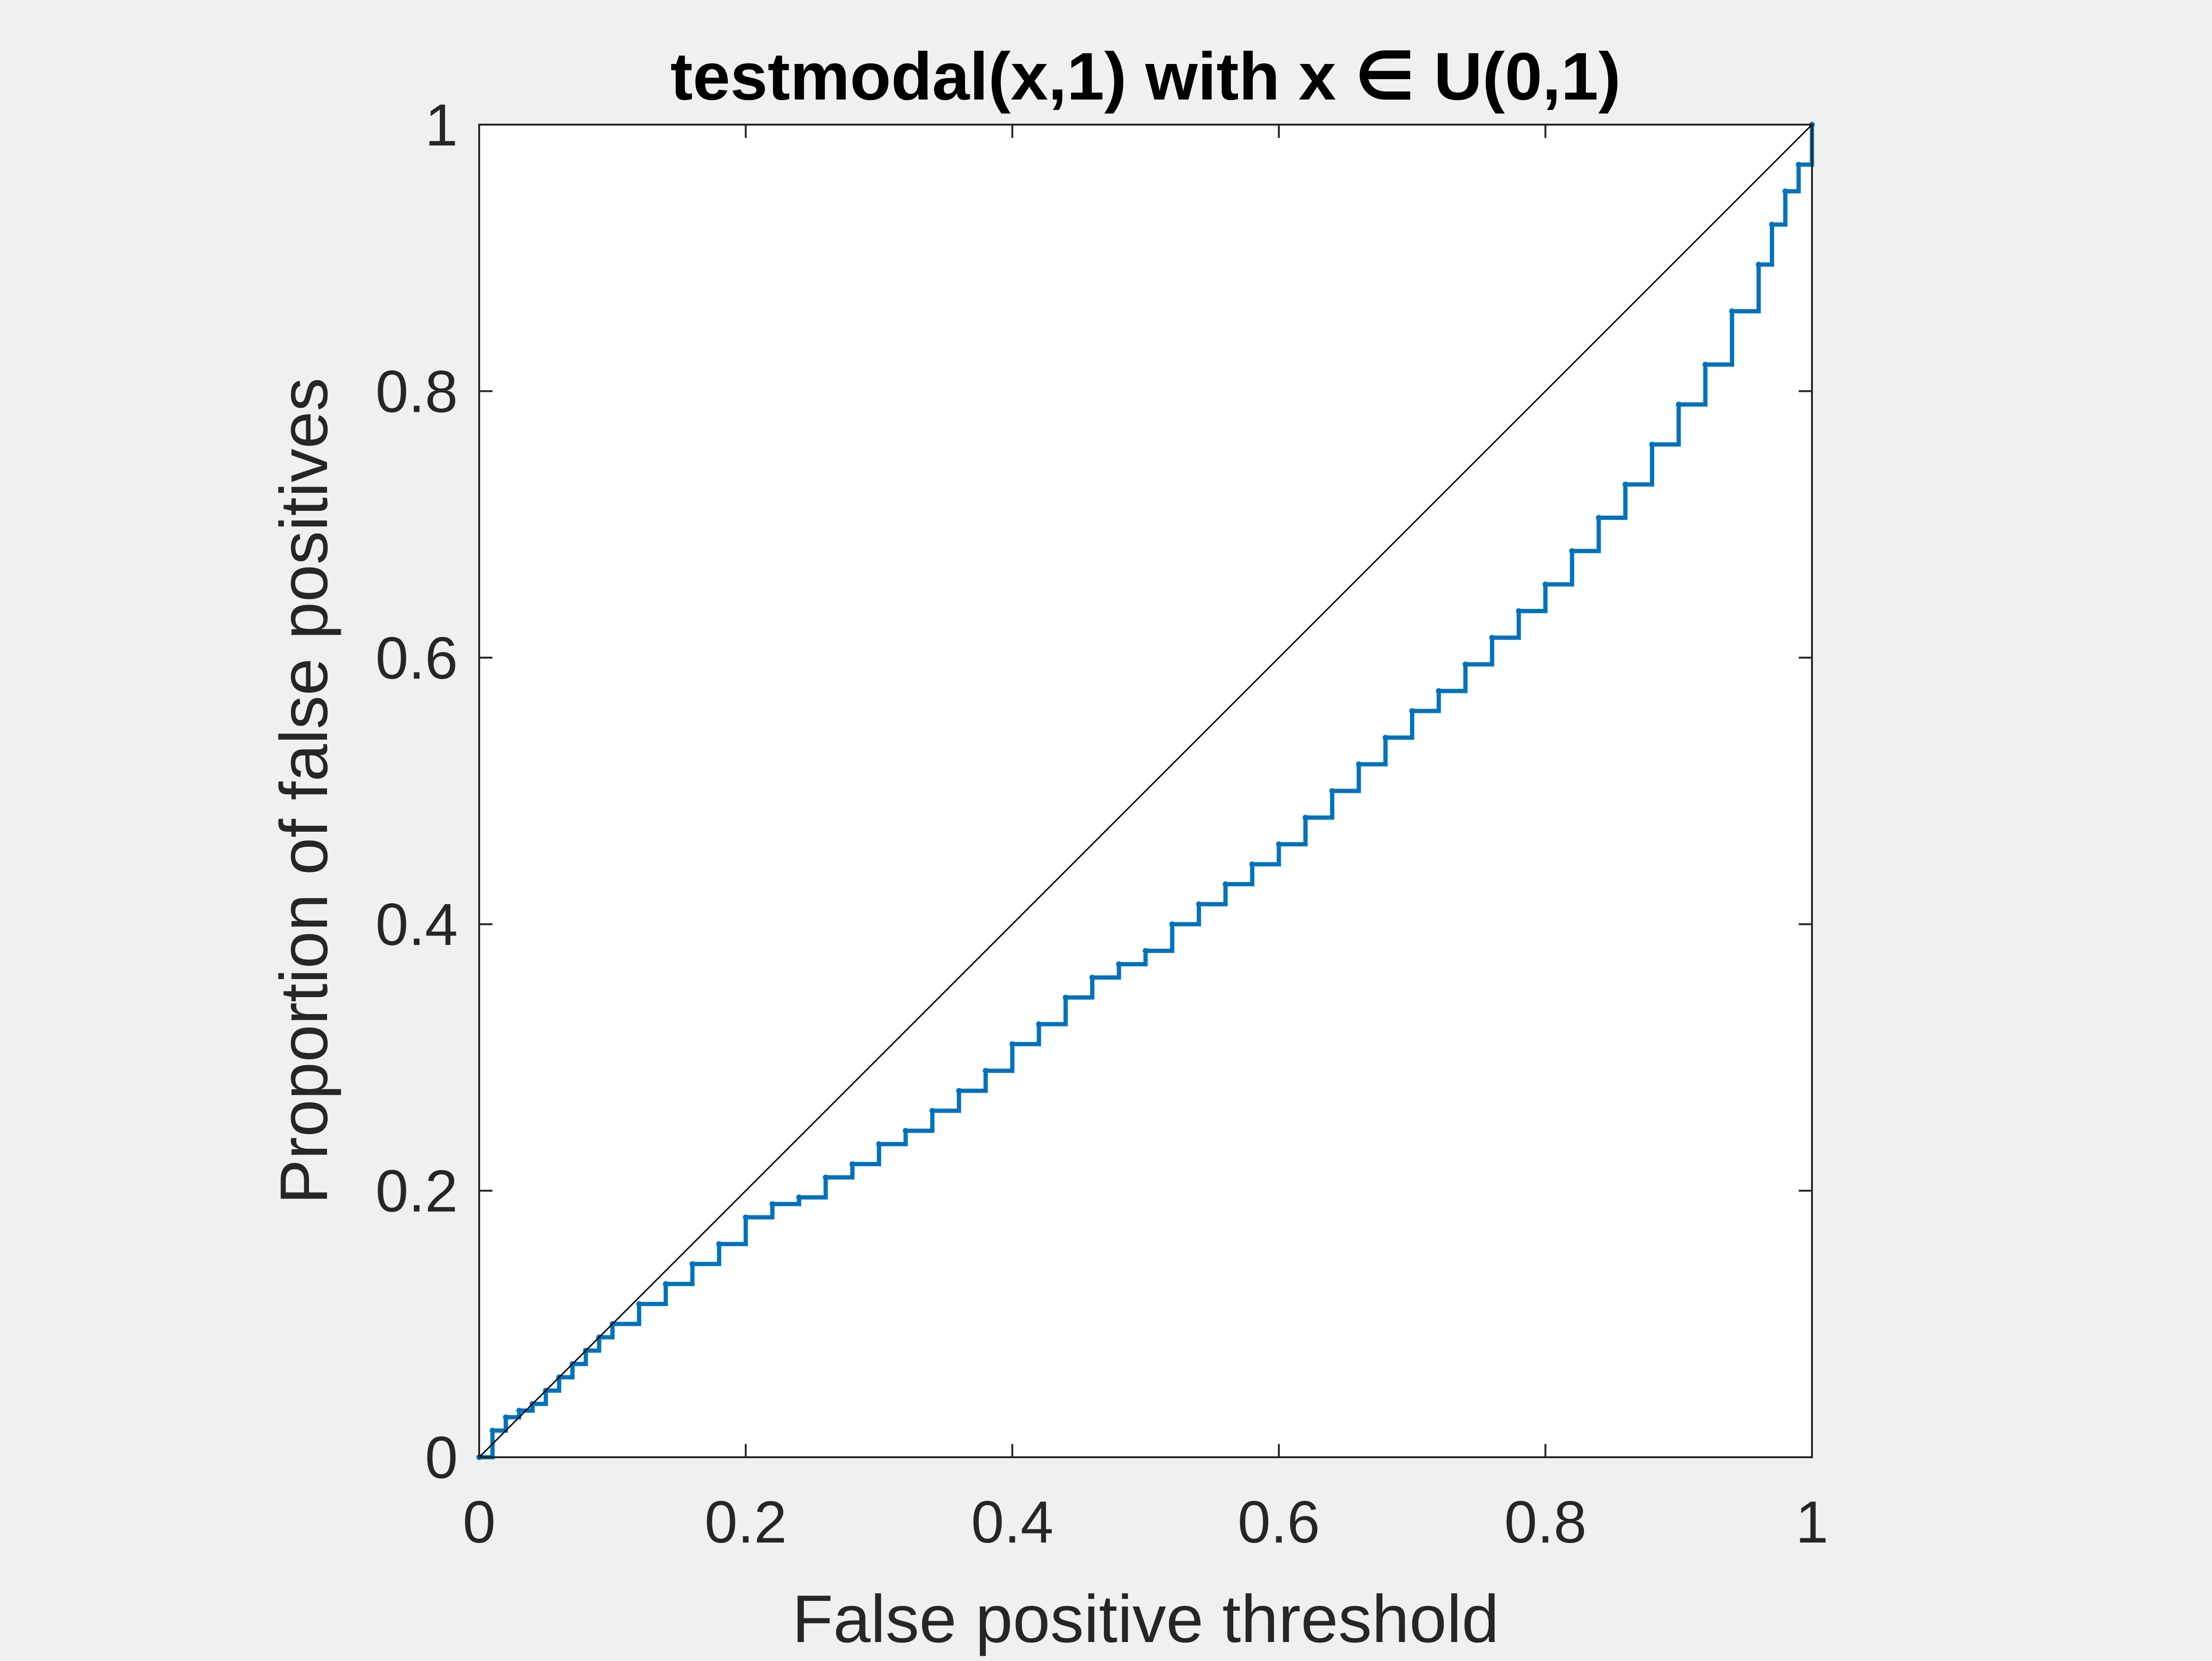 This screenshot has height=1661, width=2212. I want to click on y-tick-label: 0.6, so click(416, 659).